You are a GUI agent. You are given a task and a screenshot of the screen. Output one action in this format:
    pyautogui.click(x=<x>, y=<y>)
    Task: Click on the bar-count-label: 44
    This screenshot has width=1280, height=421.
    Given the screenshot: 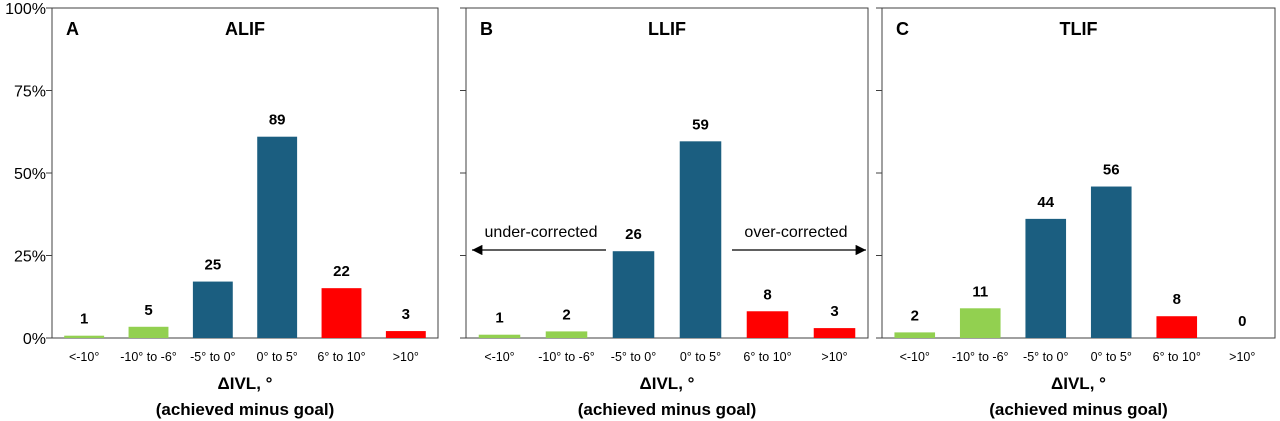 What is the action you would take?
    pyautogui.click(x=1045, y=202)
    